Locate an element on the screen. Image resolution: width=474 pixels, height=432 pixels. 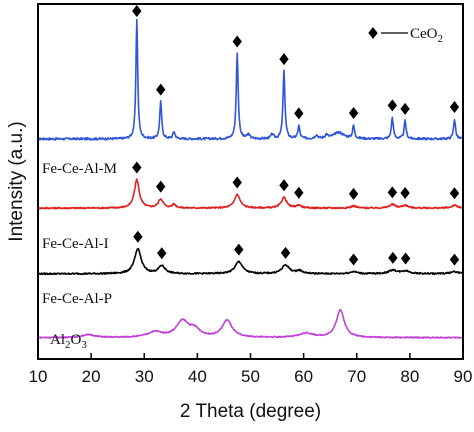
series-label: Fe-Ce-Al-I is located at coordinates (75, 244).